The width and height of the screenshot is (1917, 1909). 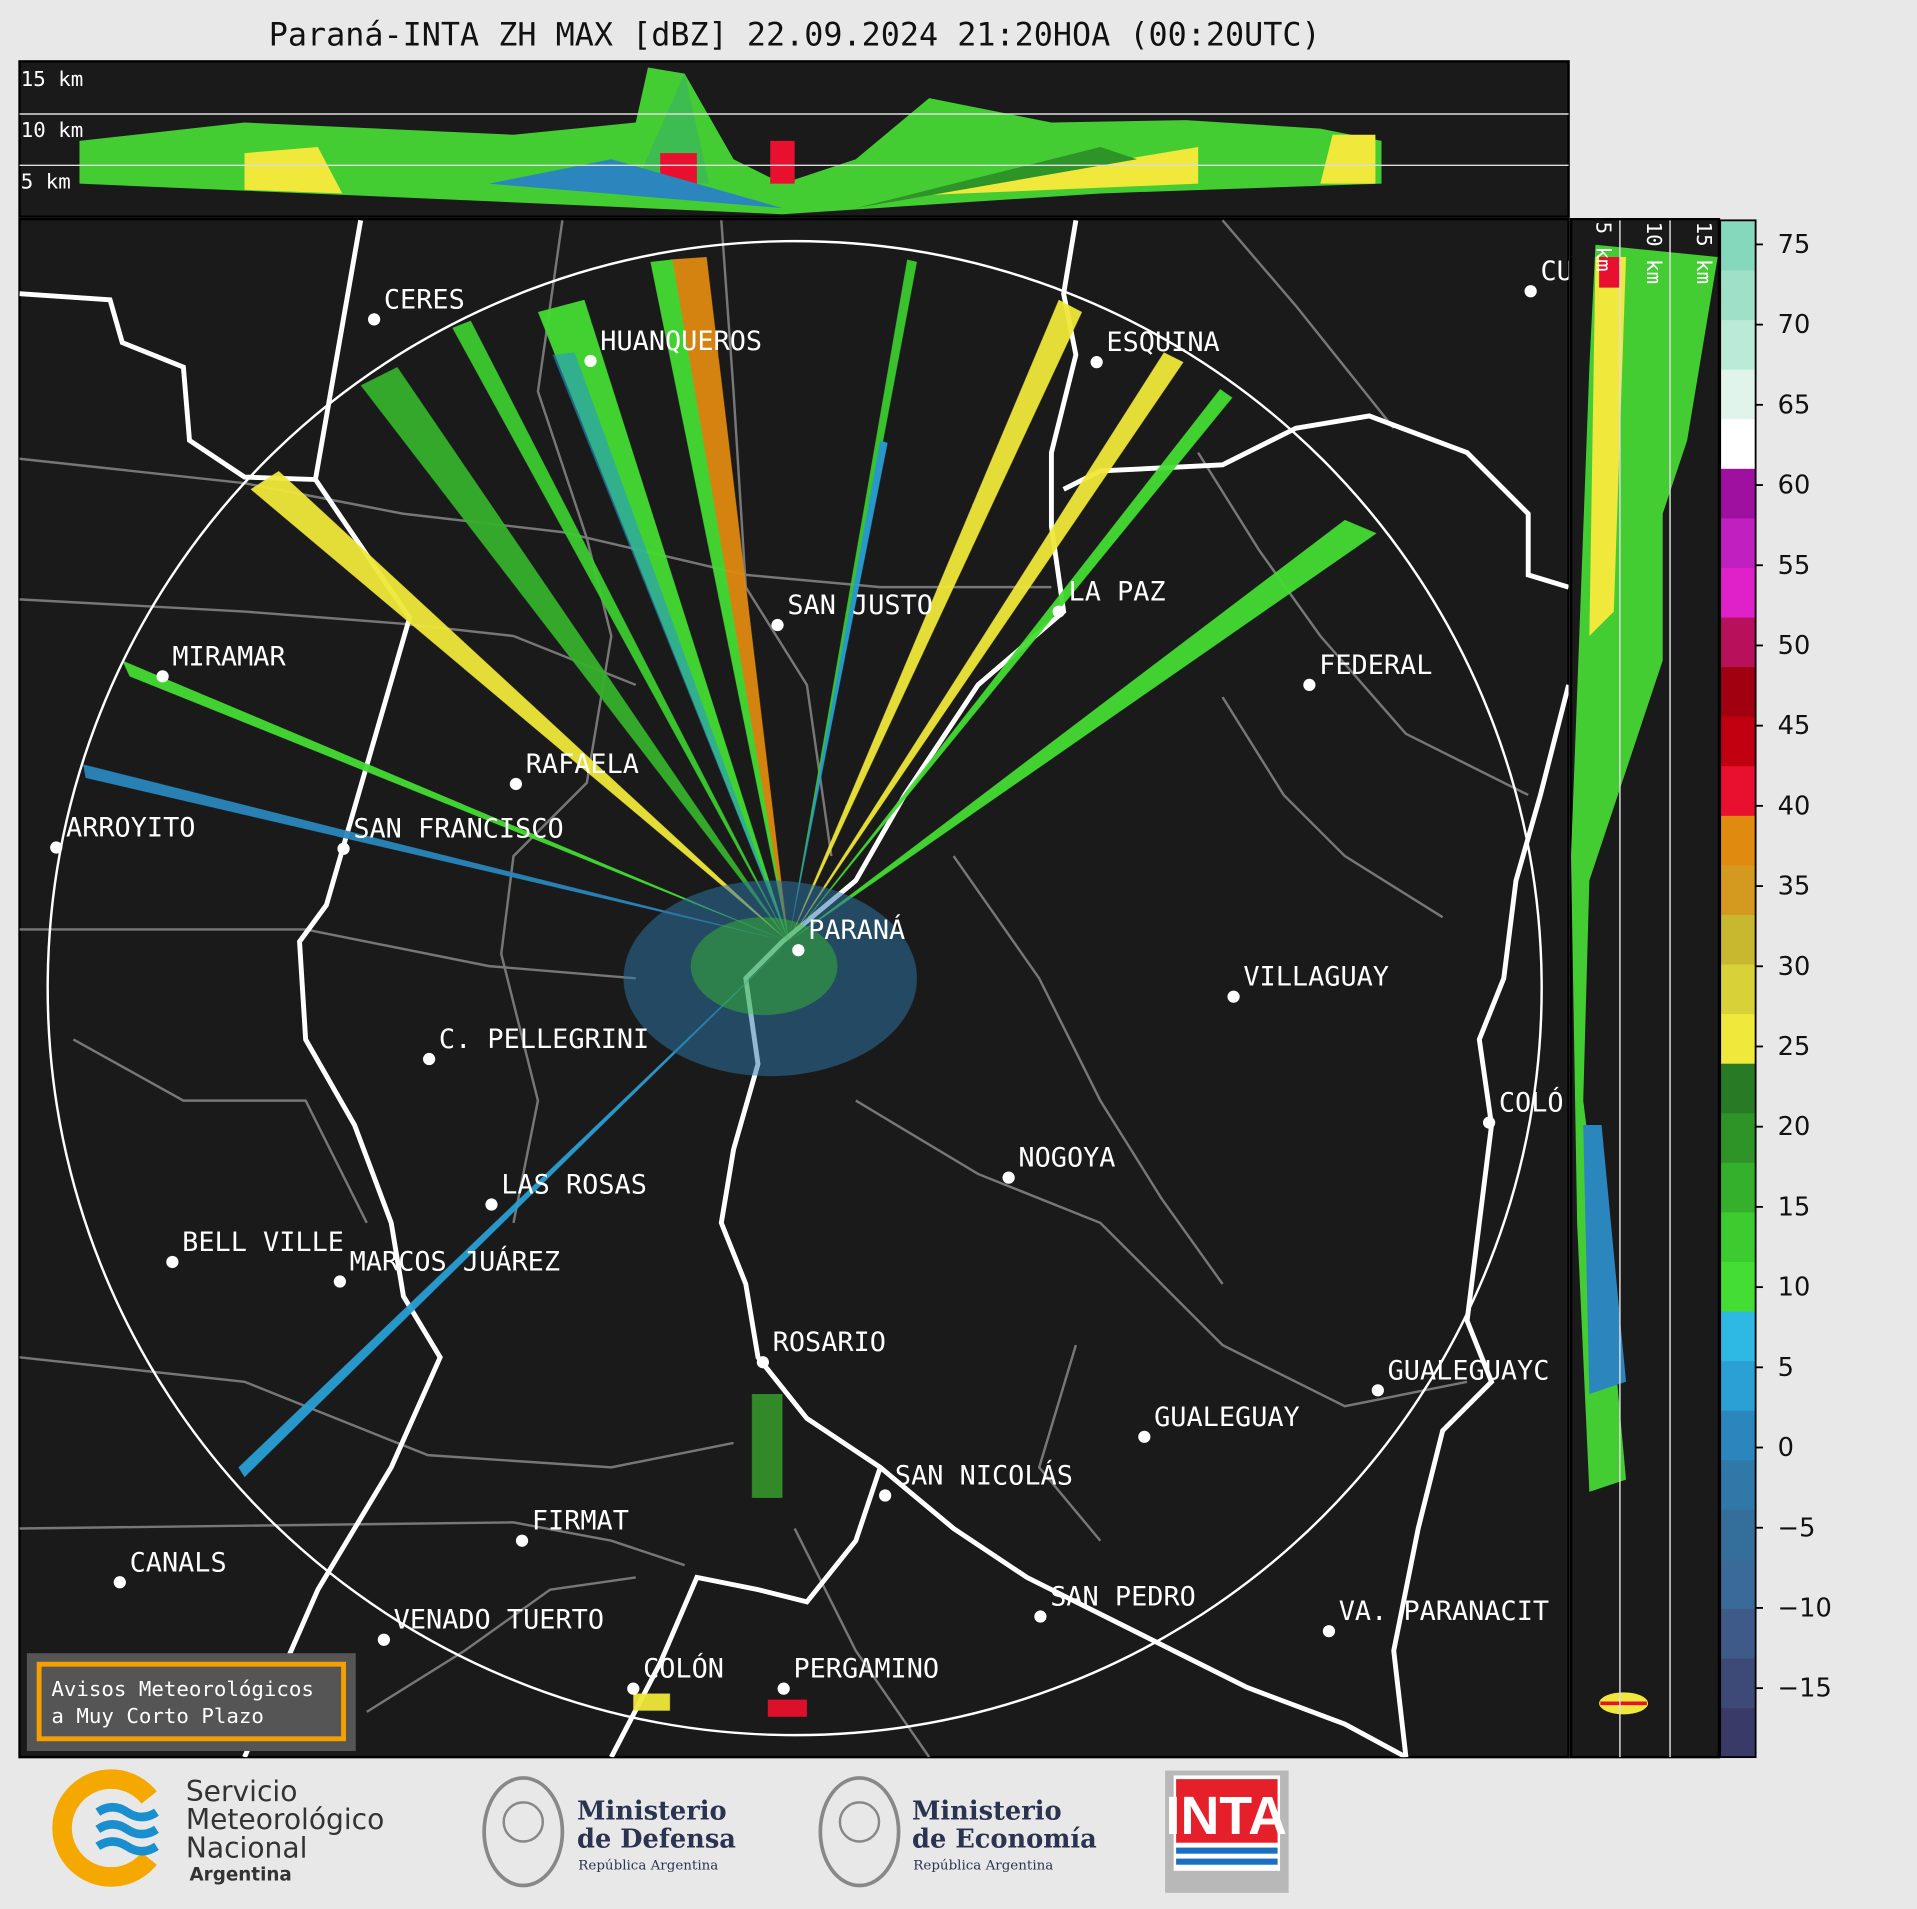 I want to click on city-label: COLÓN, so click(x=683, y=1669).